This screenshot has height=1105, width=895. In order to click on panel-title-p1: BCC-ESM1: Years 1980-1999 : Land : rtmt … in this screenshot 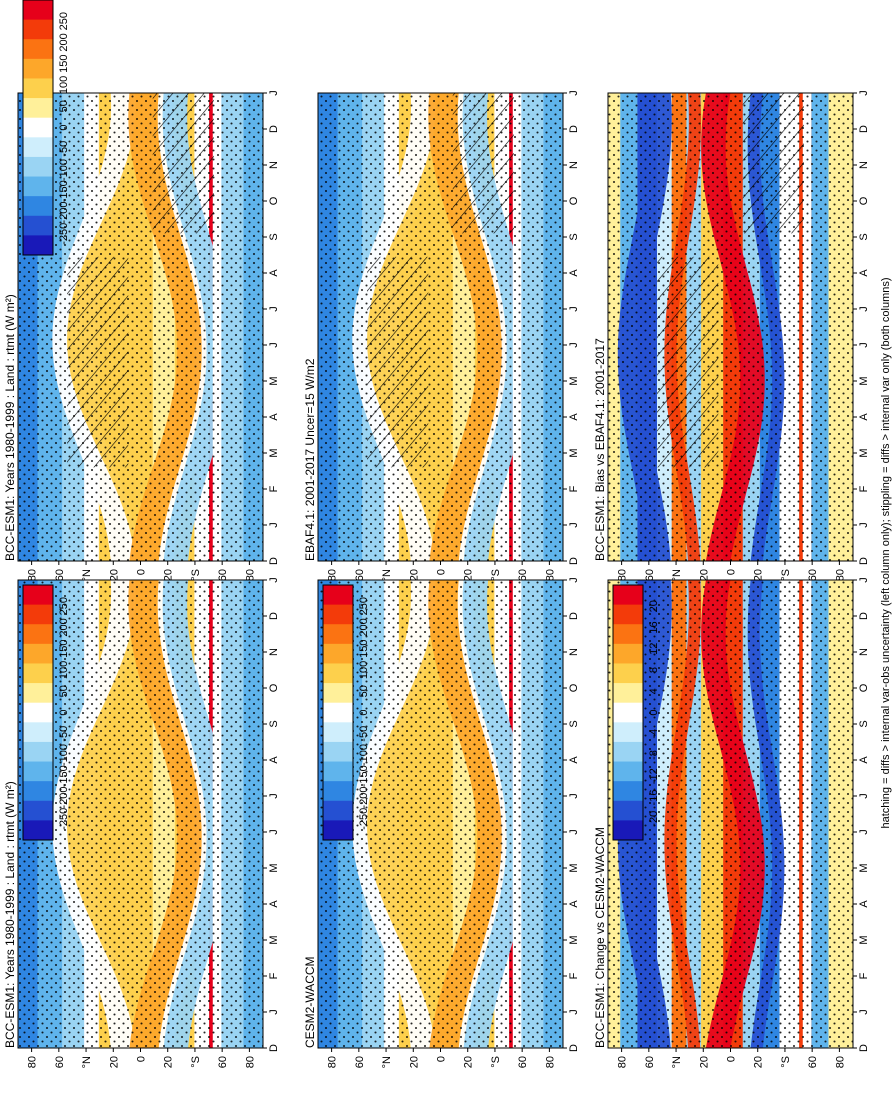, I will do `click(10, 427)`.